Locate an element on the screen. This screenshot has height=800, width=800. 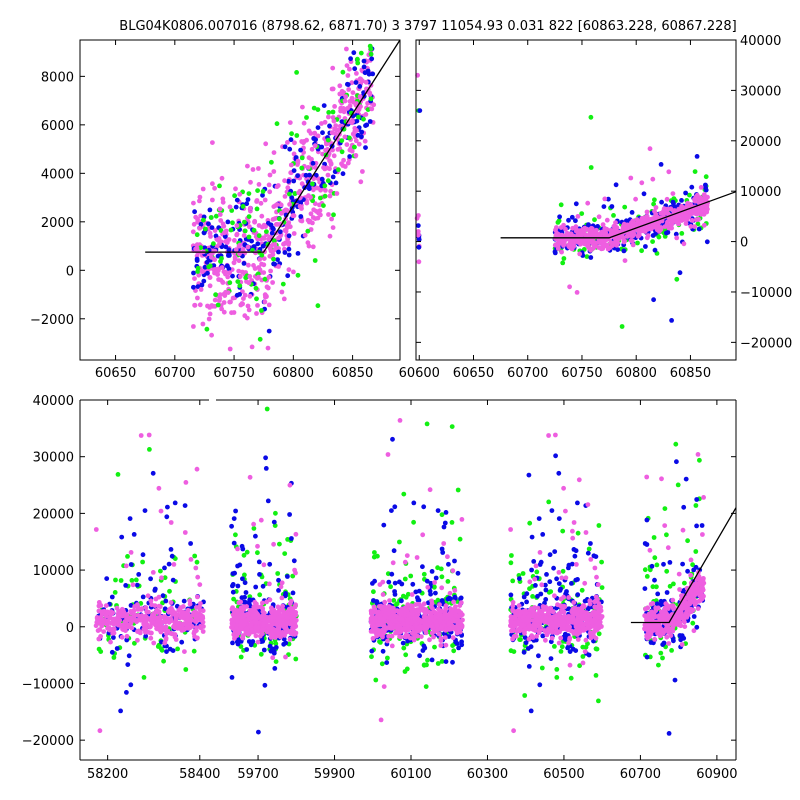
x-tick-label: 60650 is located at coordinates (473, 373).